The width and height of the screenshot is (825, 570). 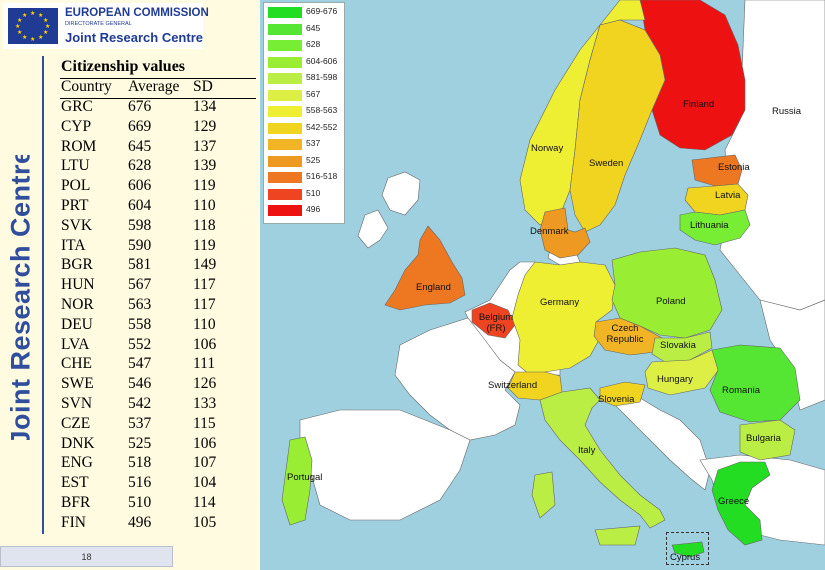 What do you see at coordinates (205, 384) in the screenshot?
I see `cell-sd: 126` at bounding box center [205, 384].